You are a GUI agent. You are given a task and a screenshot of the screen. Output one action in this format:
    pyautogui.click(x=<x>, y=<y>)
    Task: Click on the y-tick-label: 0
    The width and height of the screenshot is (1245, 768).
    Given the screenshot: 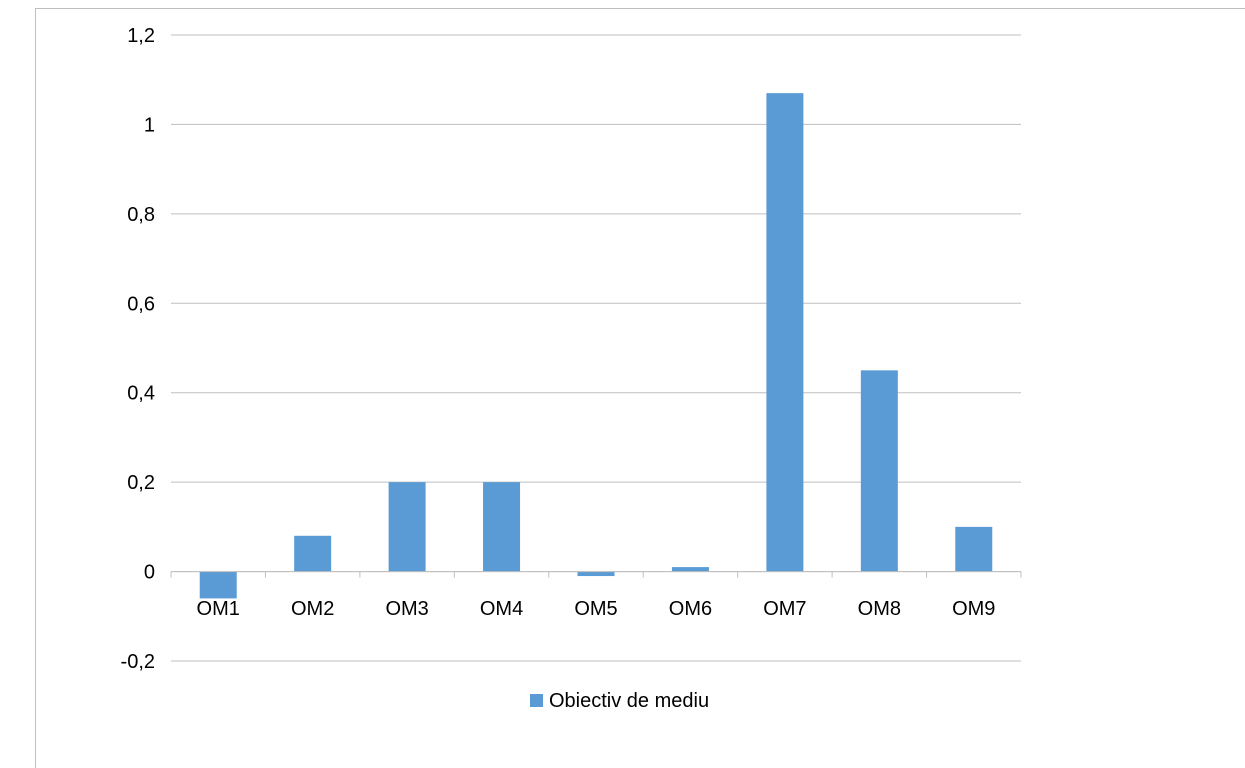 What is the action you would take?
    pyautogui.click(x=149, y=573)
    